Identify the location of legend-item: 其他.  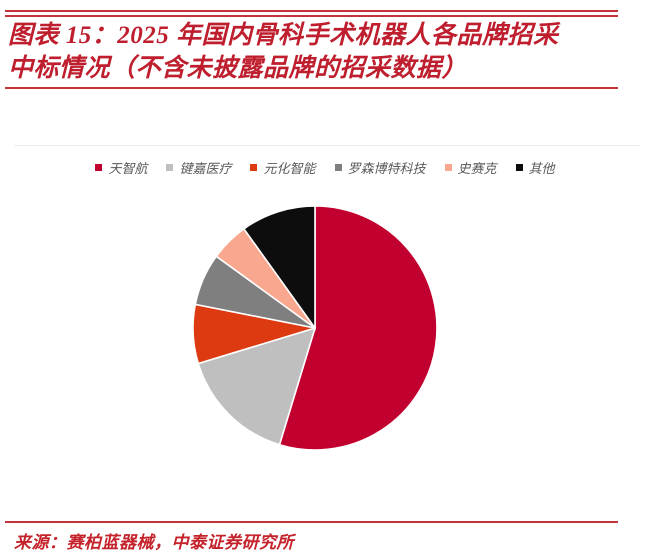
(535, 167).